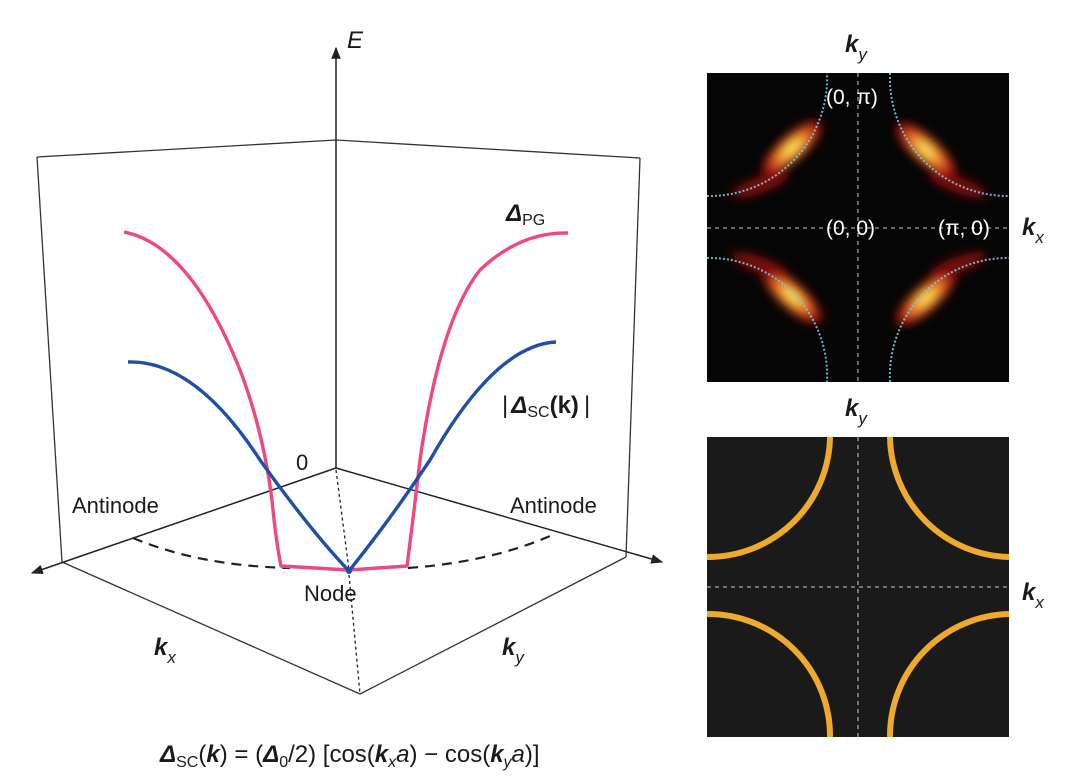 This screenshot has height=782, width=1071. What do you see at coordinates (302, 462) in the screenshot?
I see `zero-label: 0` at bounding box center [302, 462].